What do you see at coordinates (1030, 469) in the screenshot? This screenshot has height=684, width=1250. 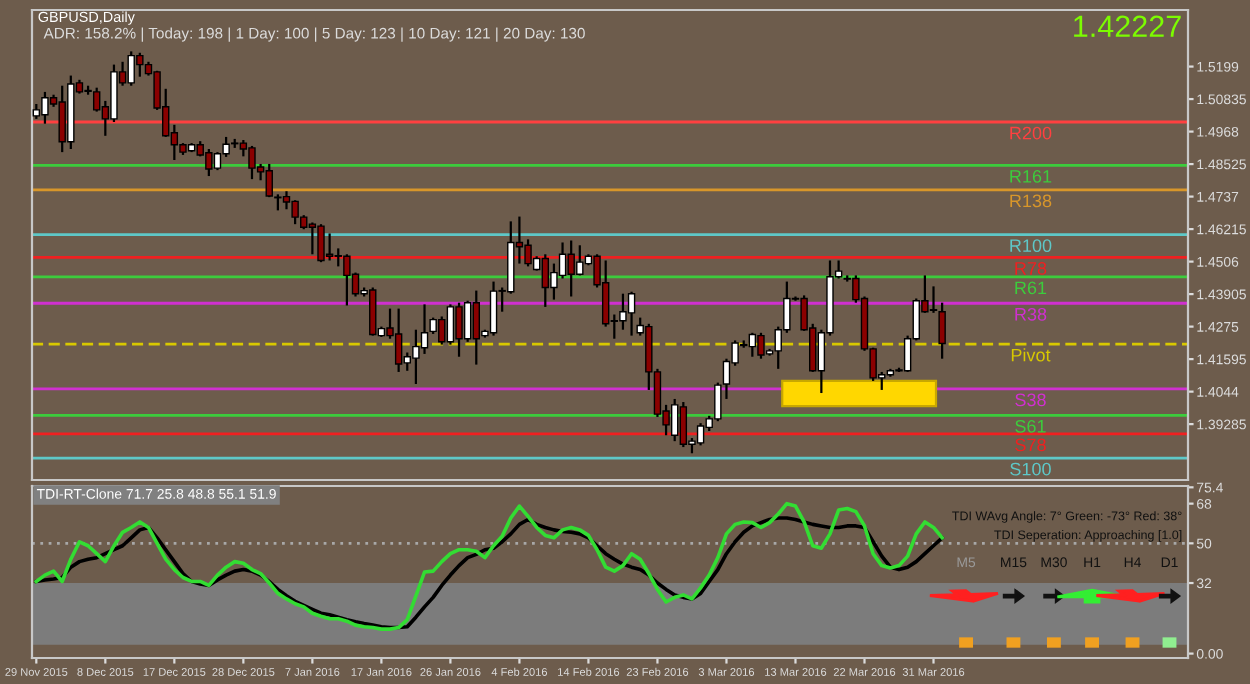 I see `ref-line-label: S100` at bounding box center [1030, 469].